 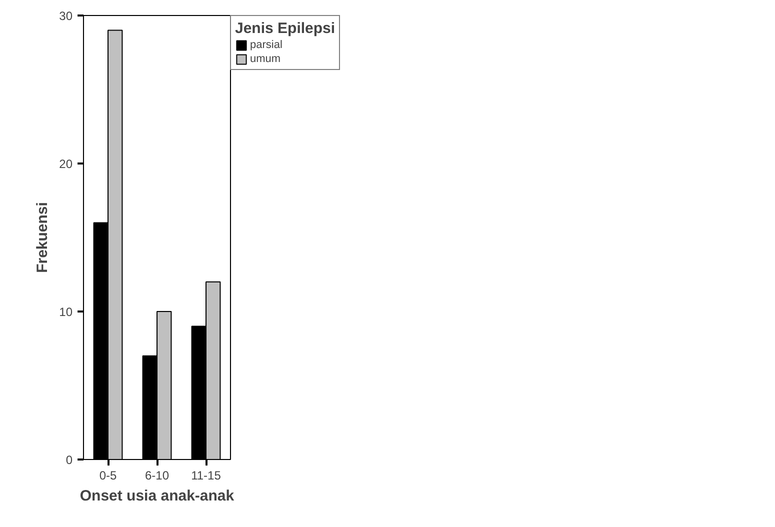 What do you see at coordinates (66, 16) in the screenshot?
I see `y-tick-label: 30` at bounding box center [66, 16].